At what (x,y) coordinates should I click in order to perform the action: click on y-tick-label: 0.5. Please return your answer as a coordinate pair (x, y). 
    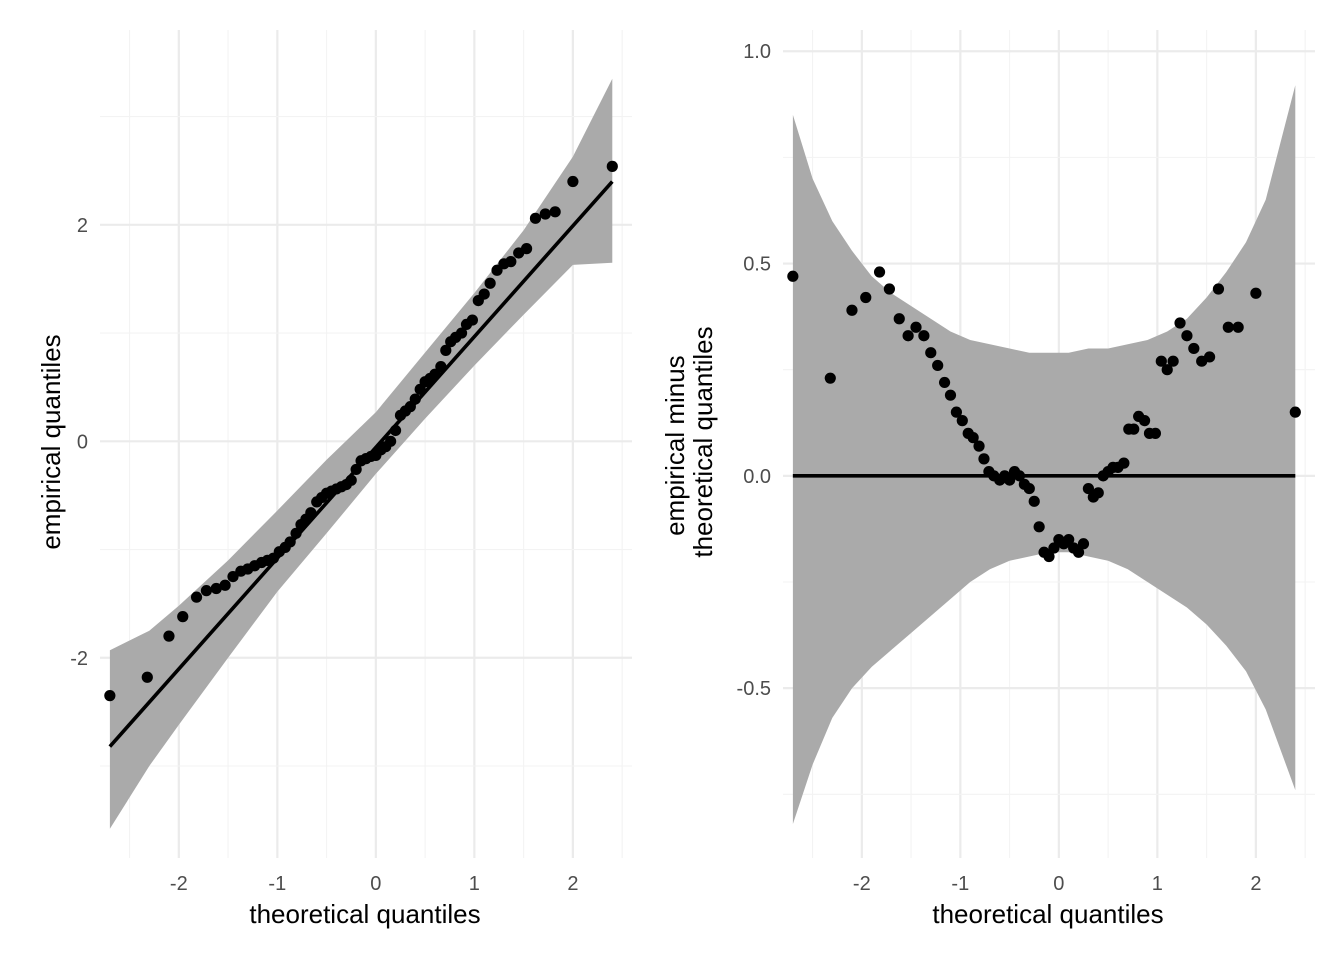
    Looking at the image, I should click on (757, 265).